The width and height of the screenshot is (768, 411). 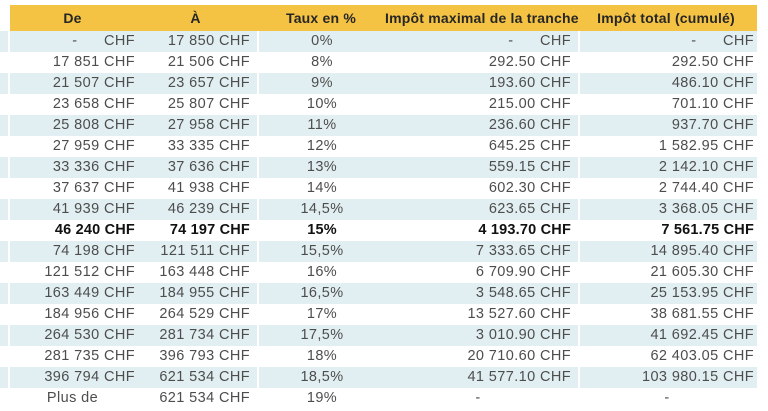 What do you see at coordinates (519, 356) in the screenshot?
I see `cell-impot-maximal: 20 710.60 CHF` at bounding box center [519, 356].